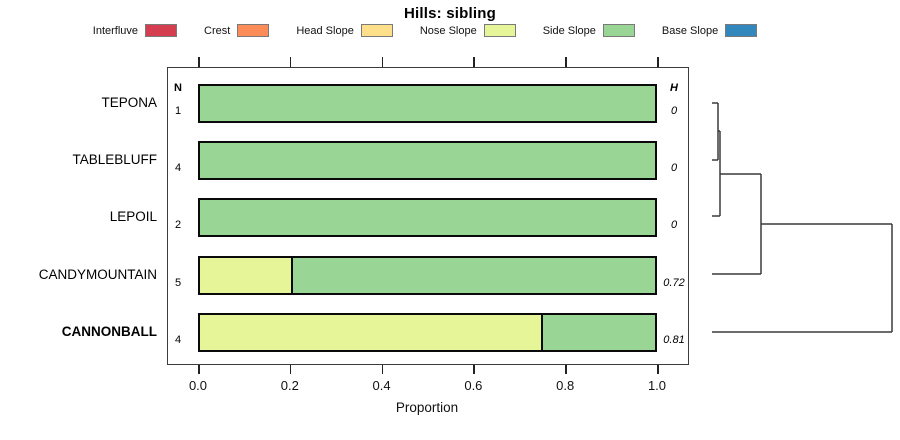 The width and height of the screenshot is (900, 440). I want to click on stacked-bar-tepona, so click(427, 103).